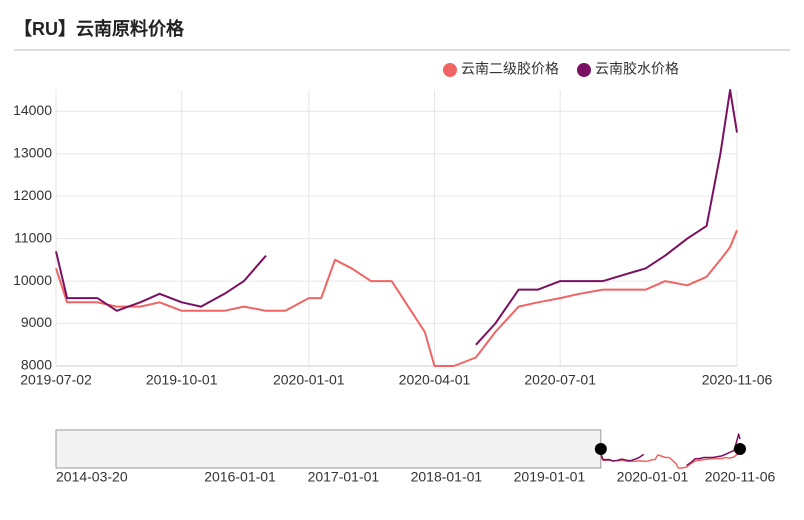 The width and height of the screenshot is (804, 520). Describe the element at coordinates (240, 477) in the screenshot. I see `navigator-tick-label: 2016-01-01` at that location.